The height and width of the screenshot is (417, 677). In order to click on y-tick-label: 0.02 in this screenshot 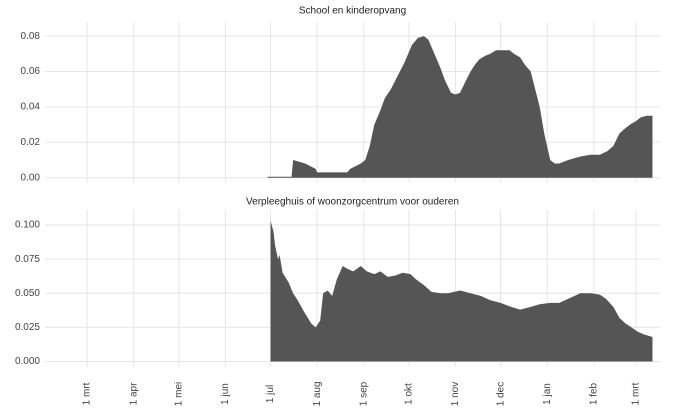, I will do `click(31, 142)`.